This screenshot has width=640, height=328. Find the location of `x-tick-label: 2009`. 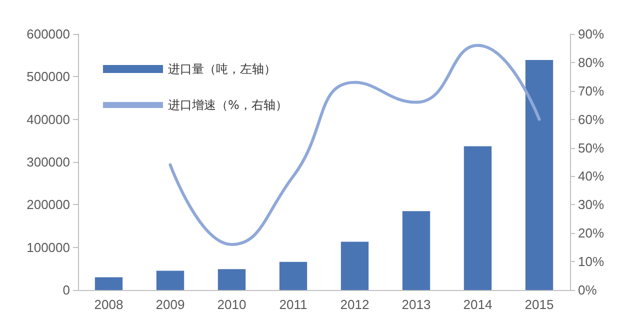

x-tick-label: 2009 is located at coordinates (170, 304).